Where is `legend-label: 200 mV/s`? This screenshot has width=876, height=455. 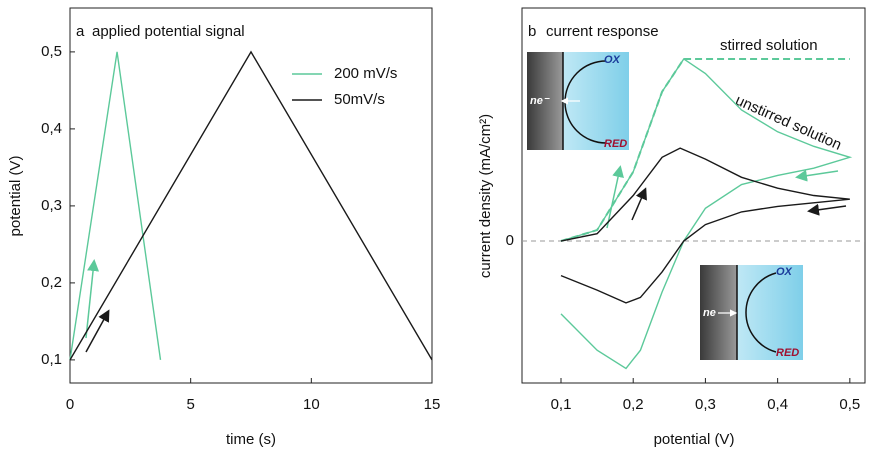 legend-label: 200 mV/s is located at coordinates (365, 73).